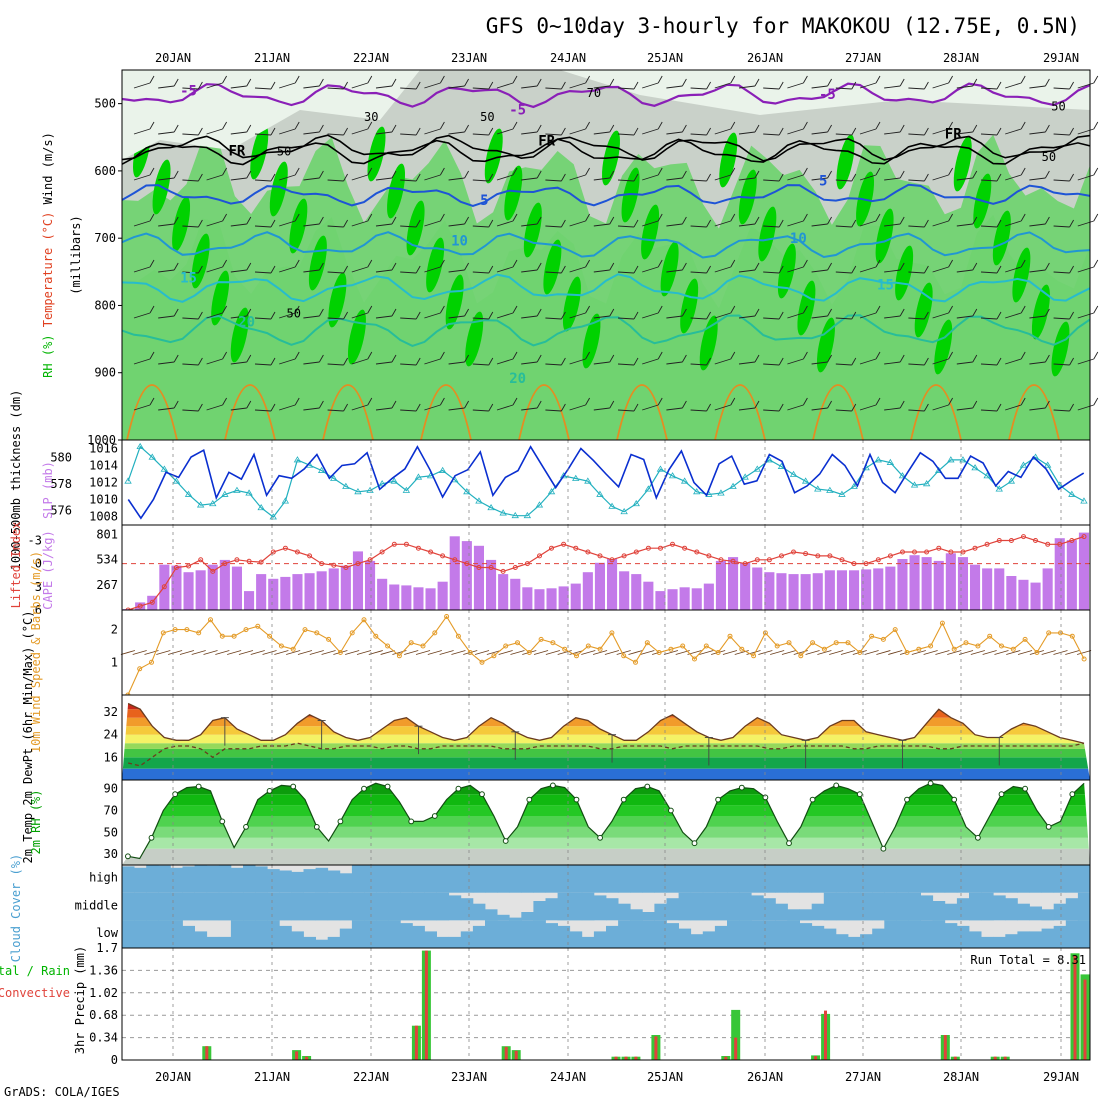 This screenshot has height=1100, width=1100. What do you see at coordinates (114, 630) in the screenshot?
I see `wind-tick-label: 2` at bounding box center [114, 630].